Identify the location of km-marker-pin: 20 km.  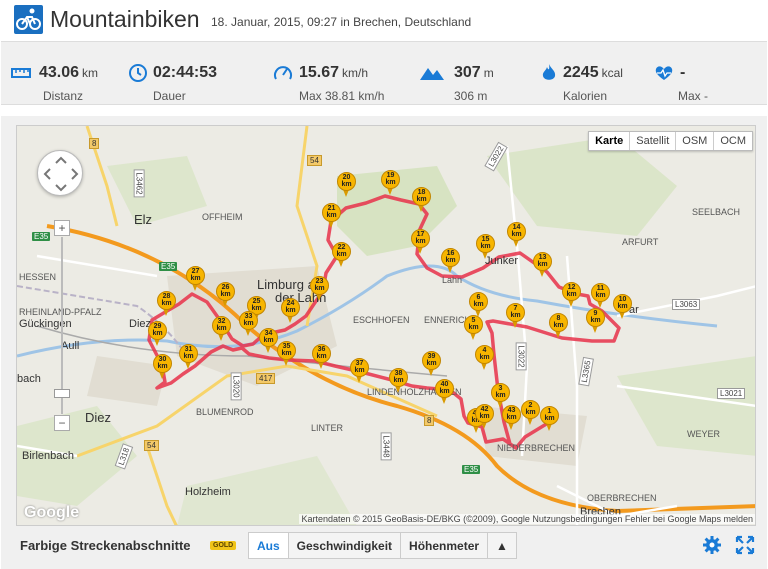
(346, 185).